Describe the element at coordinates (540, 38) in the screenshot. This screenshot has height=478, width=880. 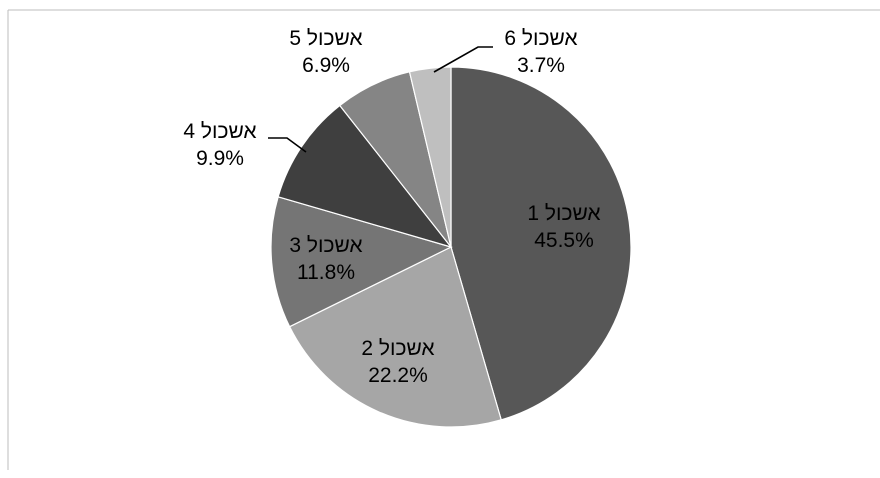
I see `slice-category-label-6: אשכול 6` at that location.